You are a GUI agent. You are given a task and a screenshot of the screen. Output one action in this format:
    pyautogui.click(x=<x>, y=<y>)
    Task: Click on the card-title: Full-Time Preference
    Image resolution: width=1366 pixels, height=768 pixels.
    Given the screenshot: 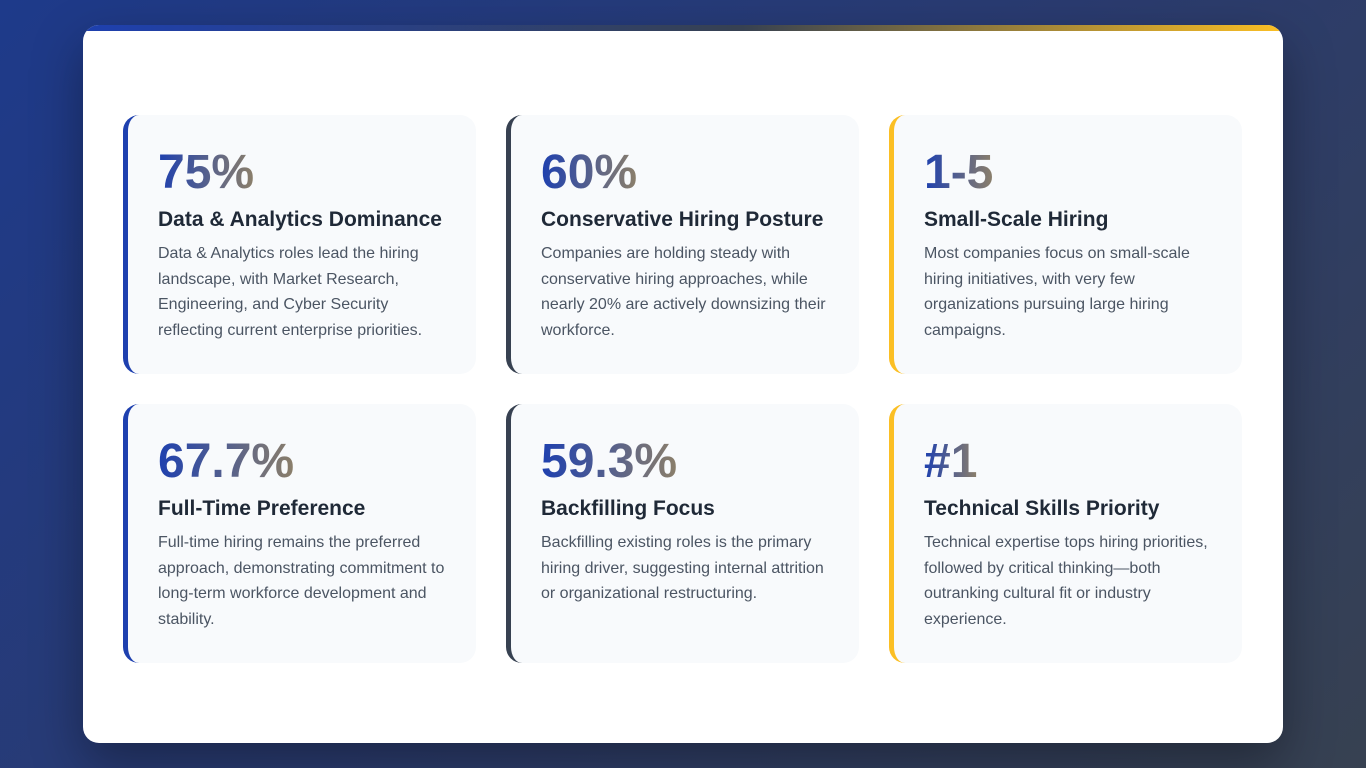 What is the action you would take?
    pyautogui.click(x=262, y=508)
    